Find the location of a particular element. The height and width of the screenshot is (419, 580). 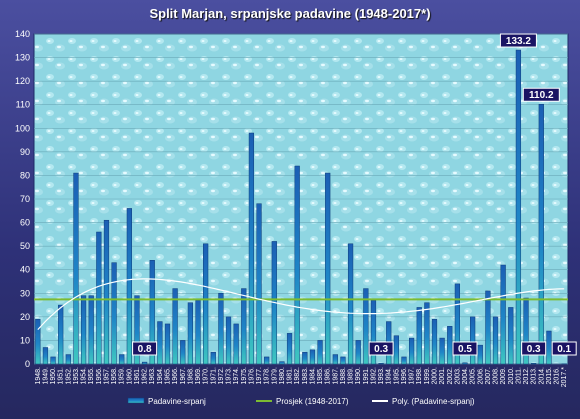

x-tick-label: 2012. is located at coordinates (526, 376).